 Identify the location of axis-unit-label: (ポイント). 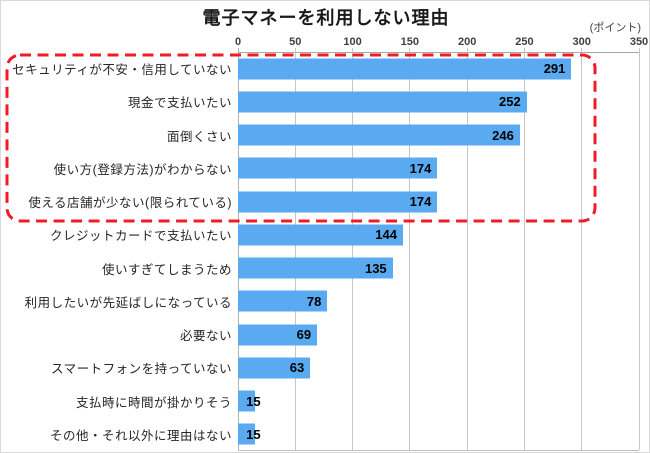
(615, 28).